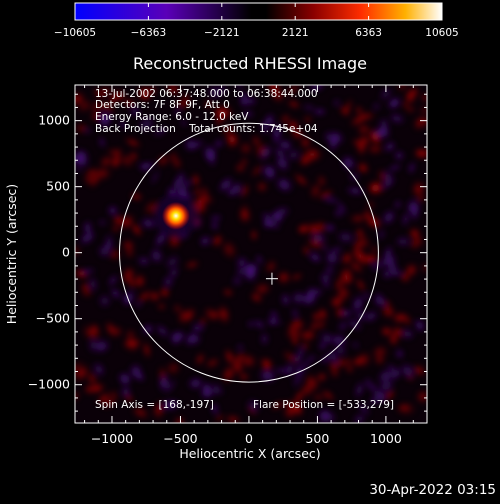  I want to click on x-tick-label: −1000, so click(112, 438).